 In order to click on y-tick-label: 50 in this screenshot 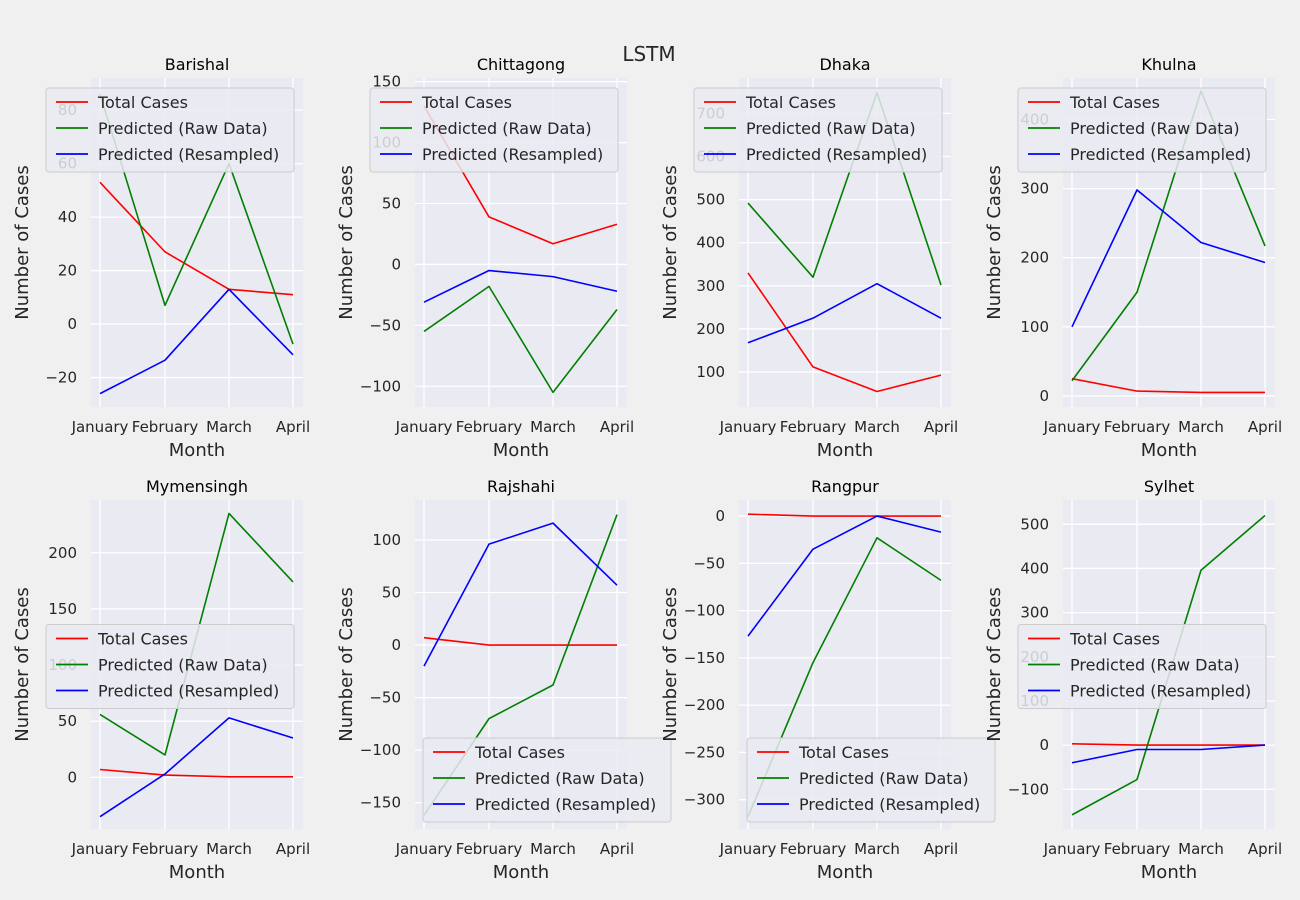, I will do `click(391, 204)`.